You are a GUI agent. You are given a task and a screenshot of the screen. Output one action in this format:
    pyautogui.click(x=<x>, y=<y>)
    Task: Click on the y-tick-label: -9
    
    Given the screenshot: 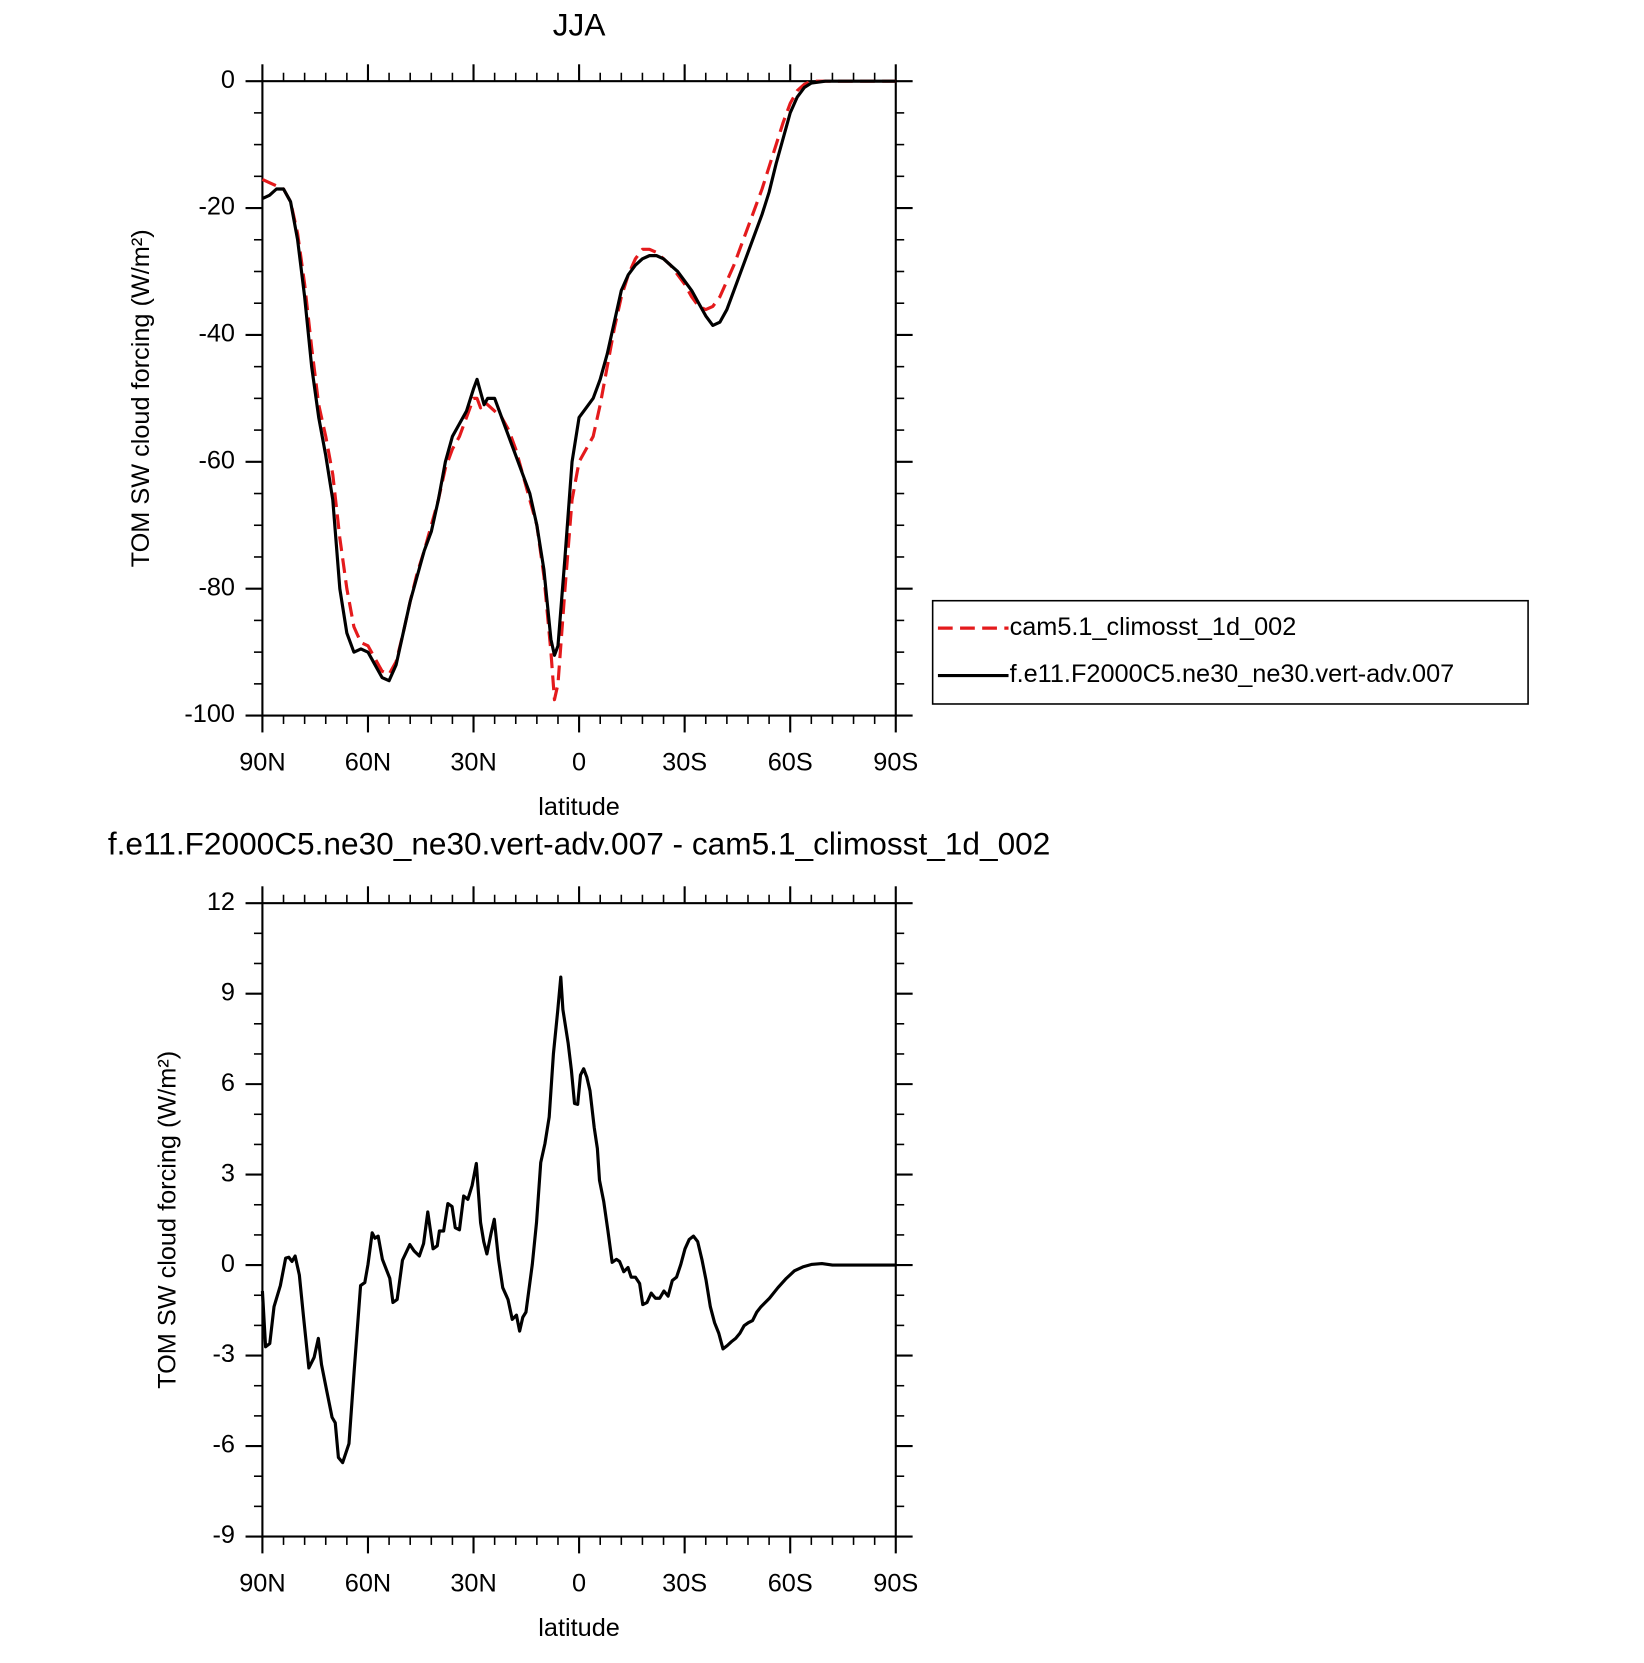 What is the action you would take?
    pyautogui.click(x=224, y=1535)
    